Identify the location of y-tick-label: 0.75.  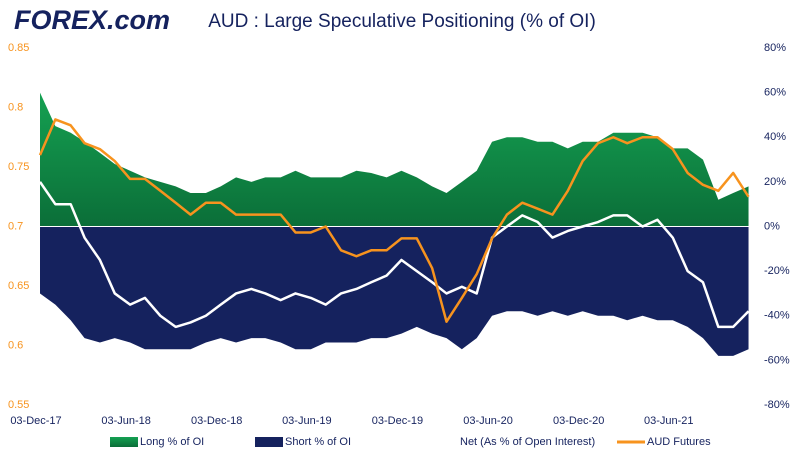
(18, 167).